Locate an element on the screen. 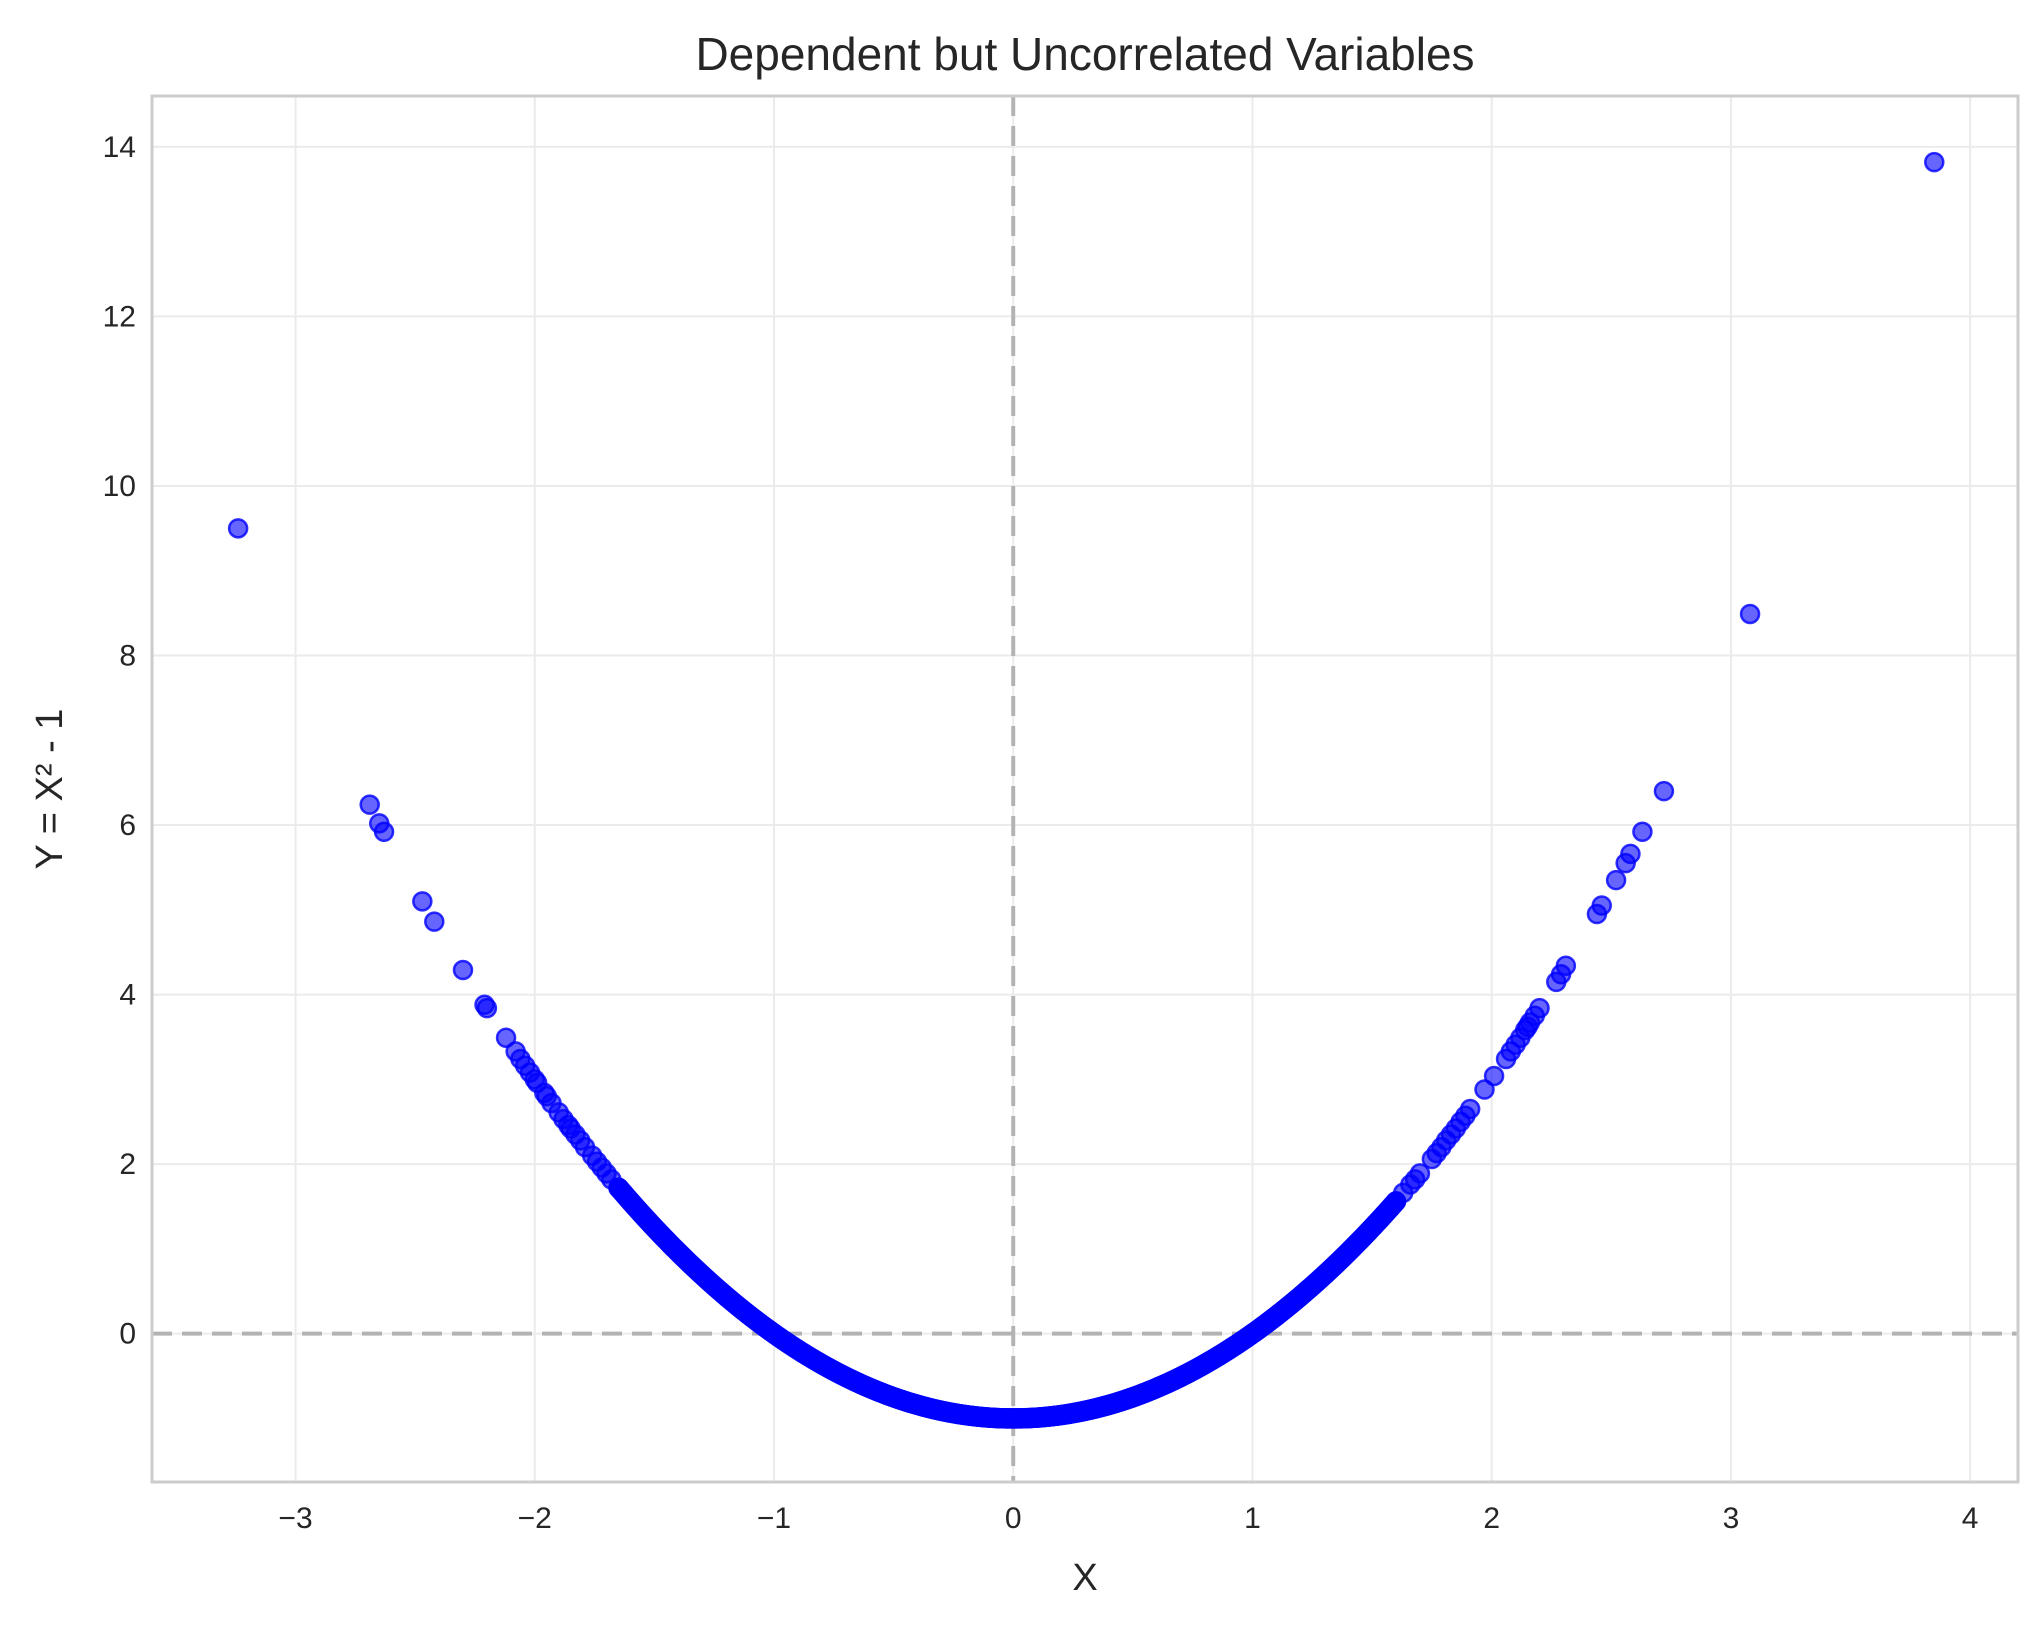  x-tick-label: 4 is located at coordinates (1970, 1518).